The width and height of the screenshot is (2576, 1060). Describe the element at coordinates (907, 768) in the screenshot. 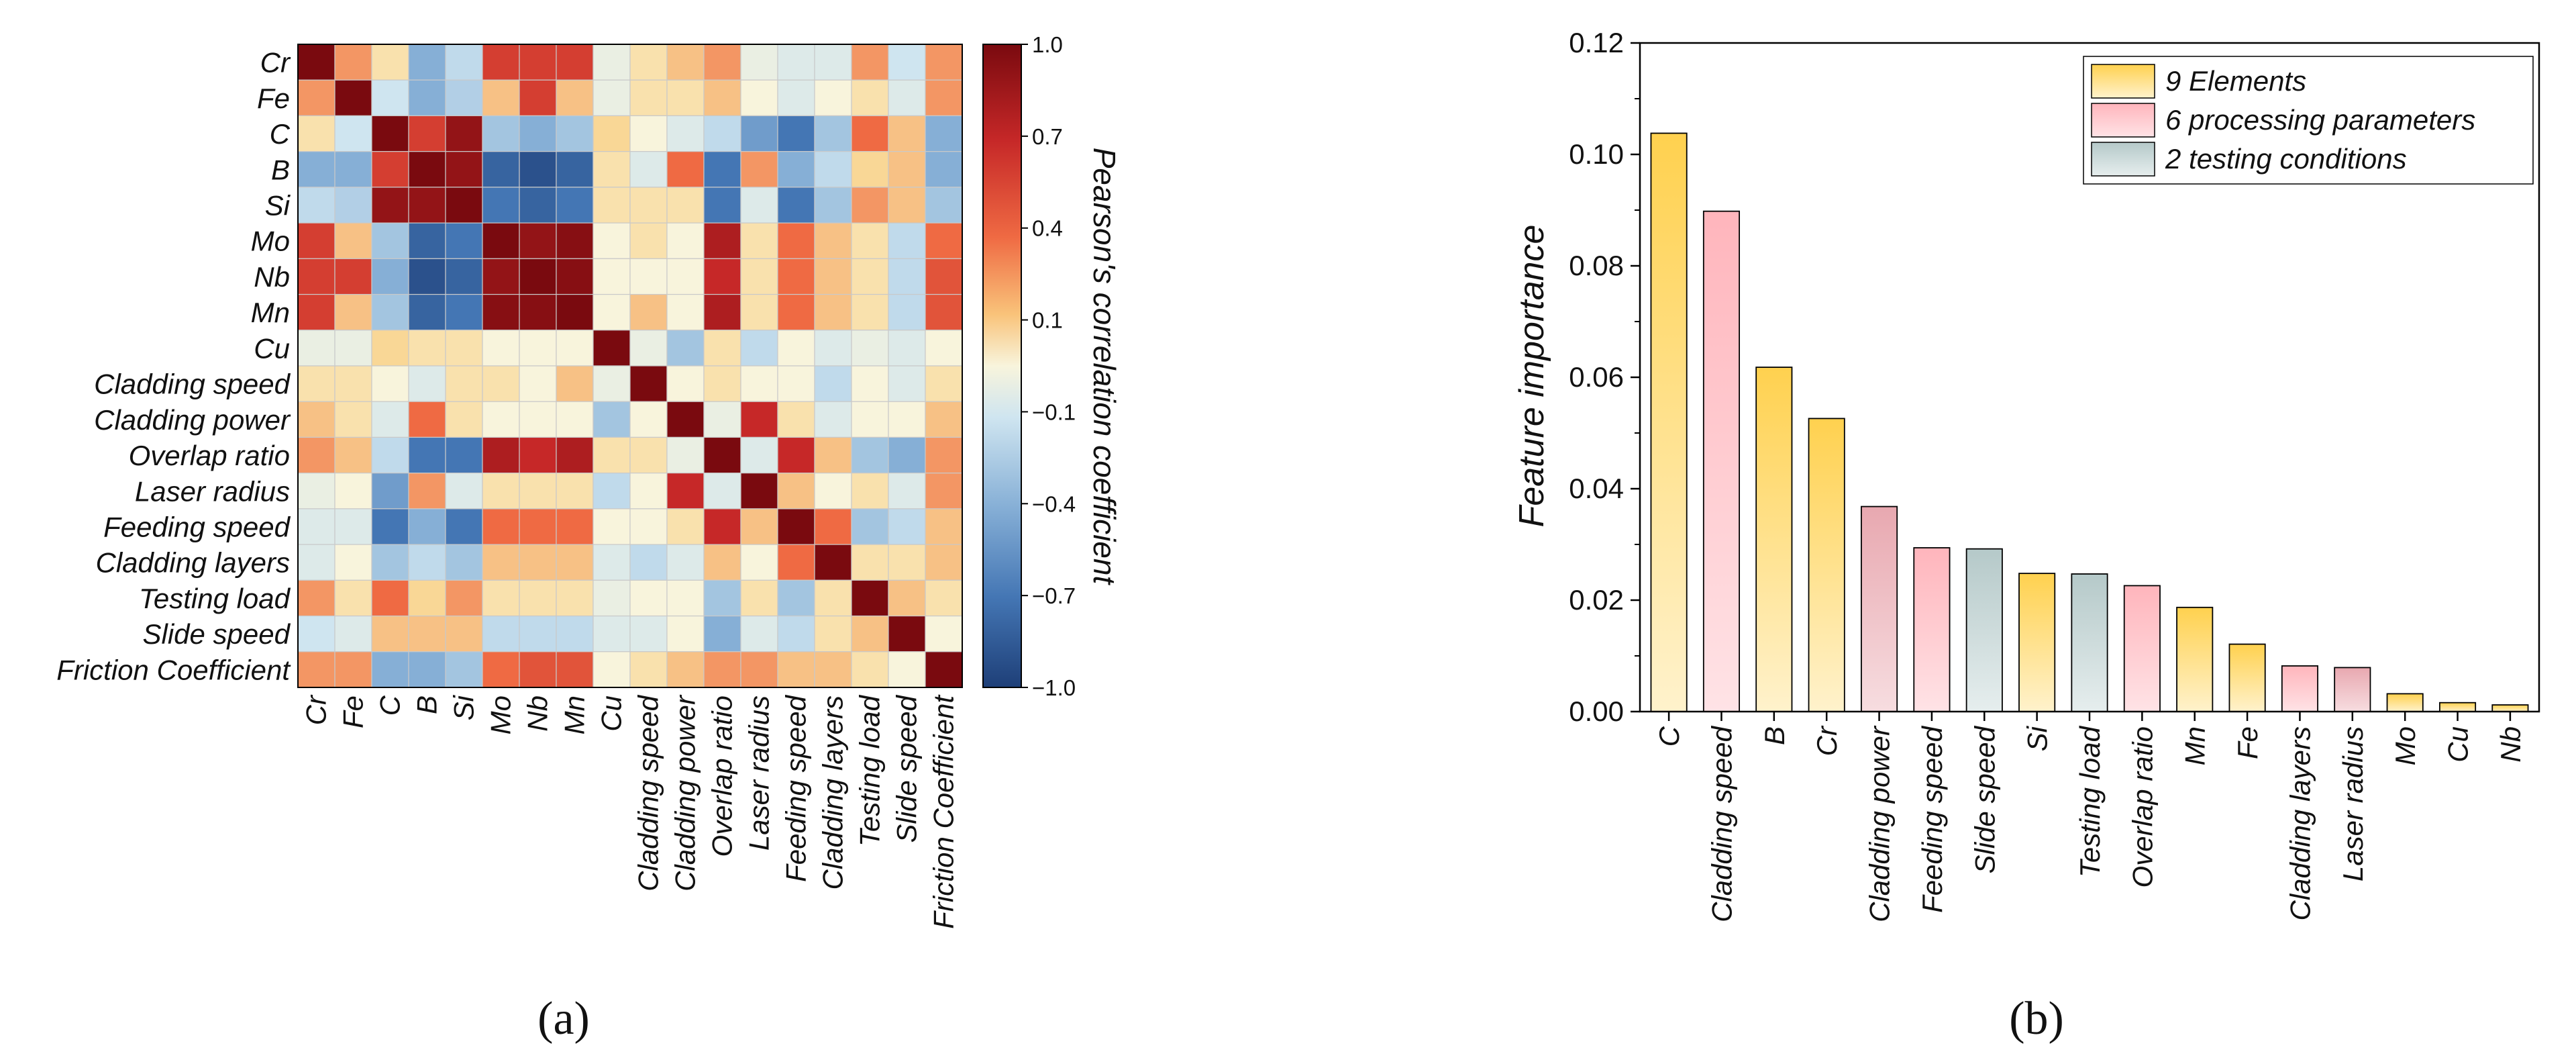

I see `column-label-slide-speed: Slide speed` at that location.